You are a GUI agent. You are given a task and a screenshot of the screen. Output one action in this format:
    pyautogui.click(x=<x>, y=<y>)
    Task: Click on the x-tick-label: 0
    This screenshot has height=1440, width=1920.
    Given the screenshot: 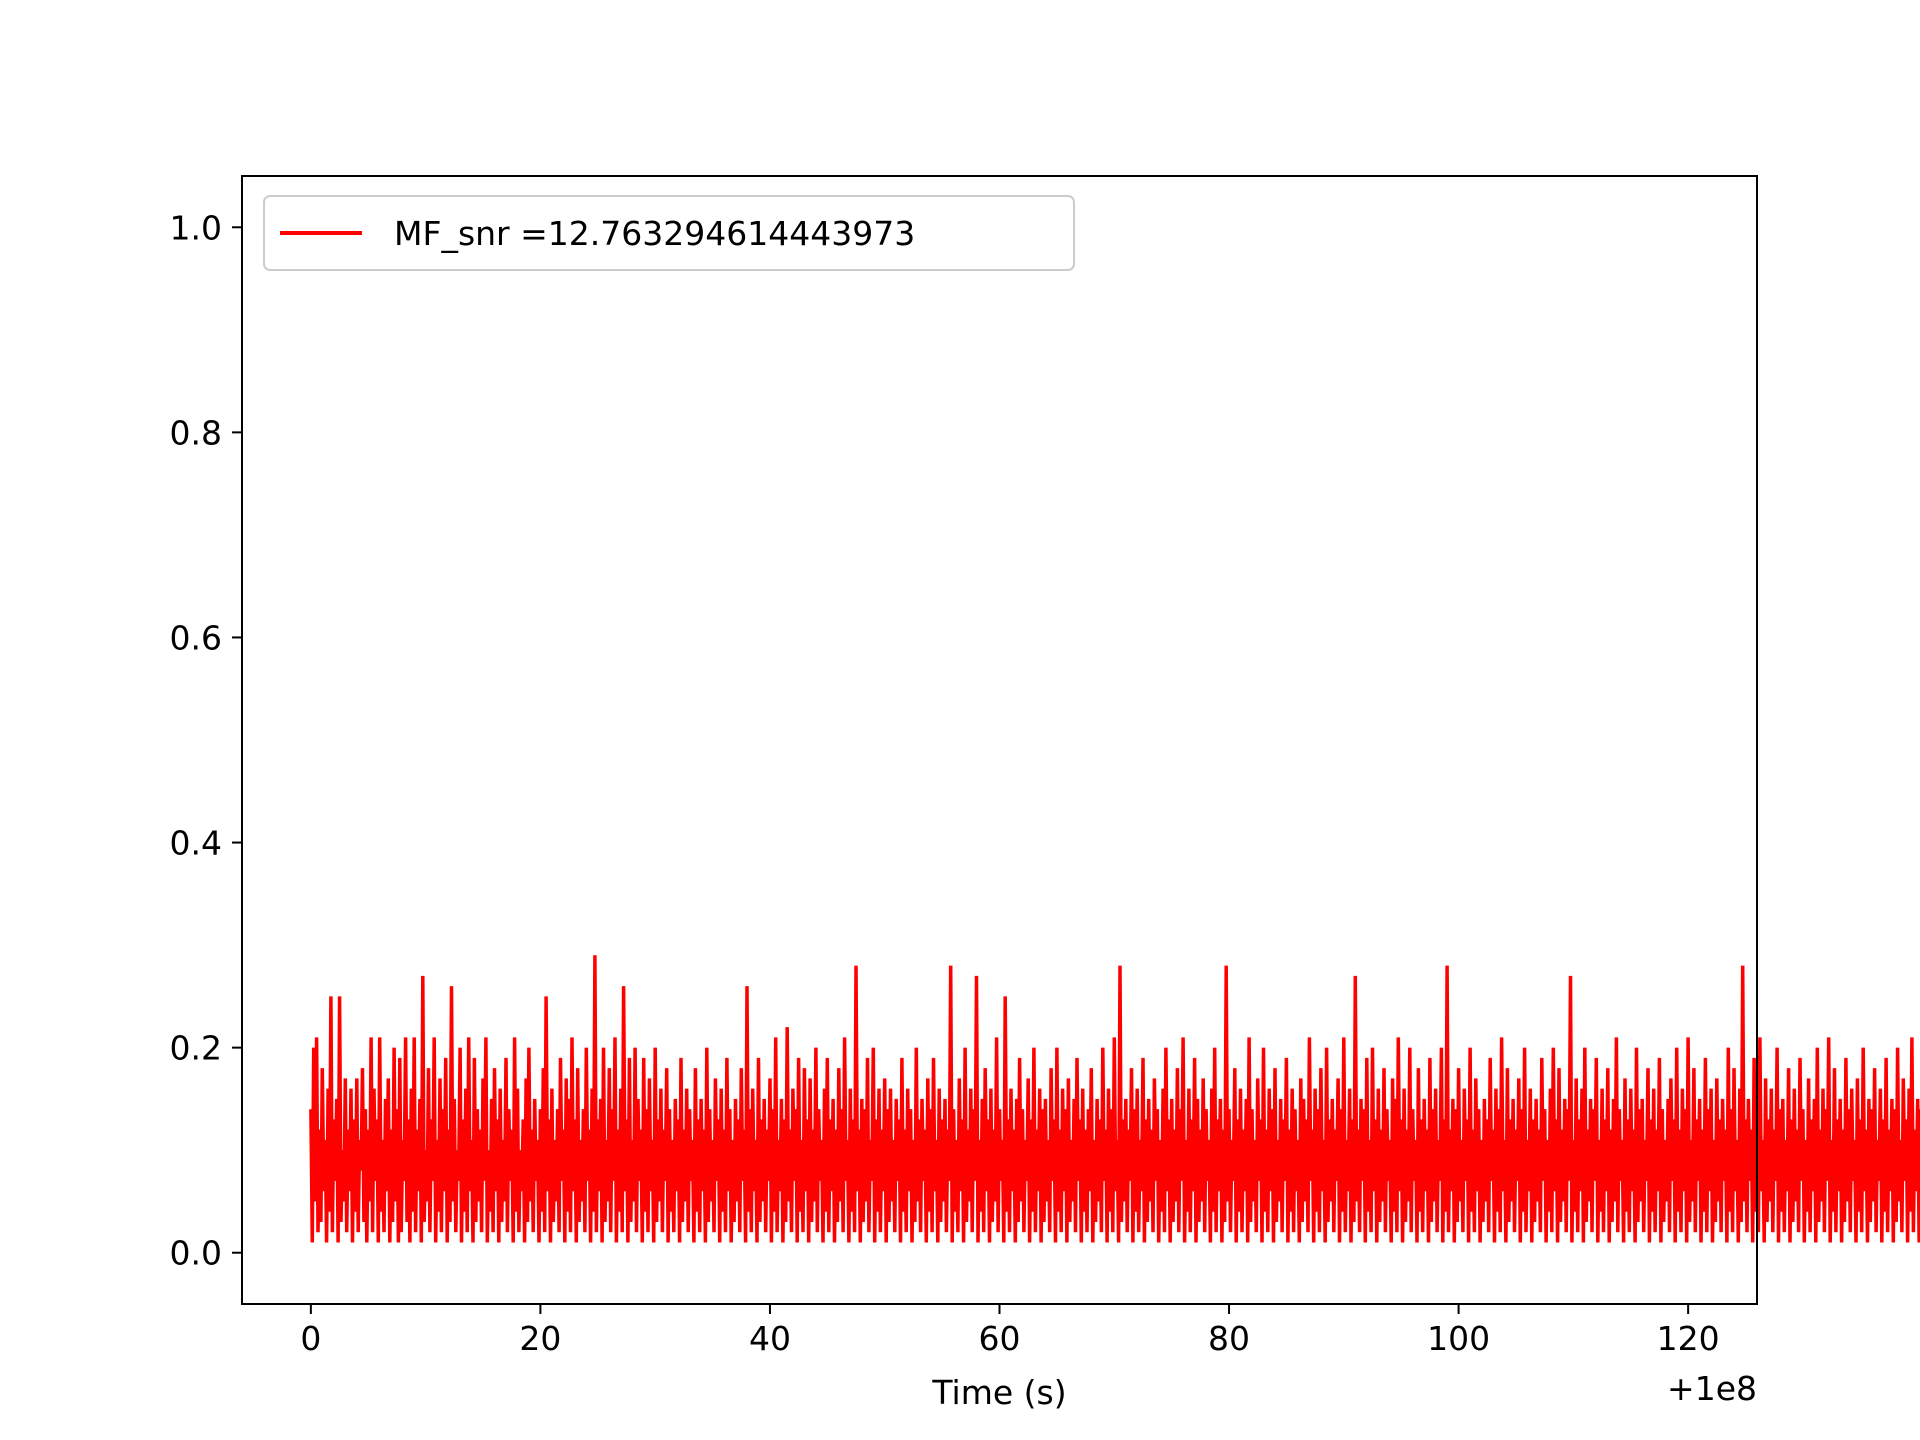 What is the action you would take?
    pyautogui.click(x=310, y=1338)
    